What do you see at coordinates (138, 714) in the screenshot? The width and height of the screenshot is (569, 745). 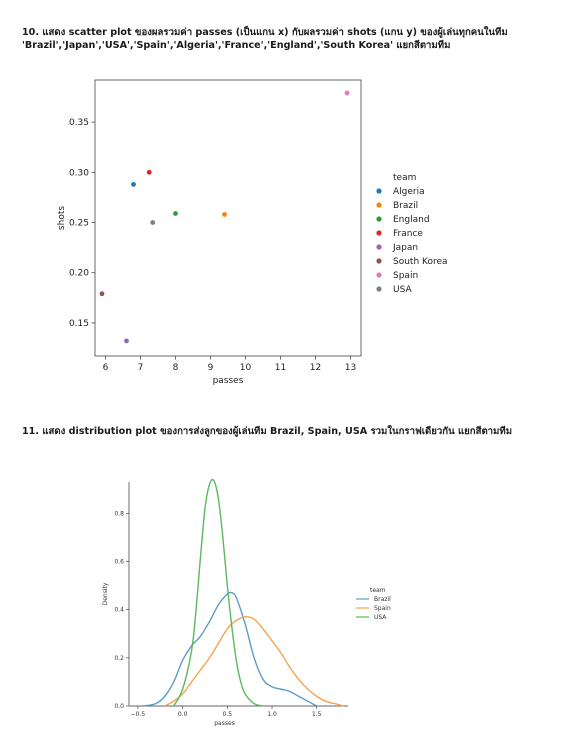 I see `x-tick-label: −0.5` at bounding box center [138, 714].